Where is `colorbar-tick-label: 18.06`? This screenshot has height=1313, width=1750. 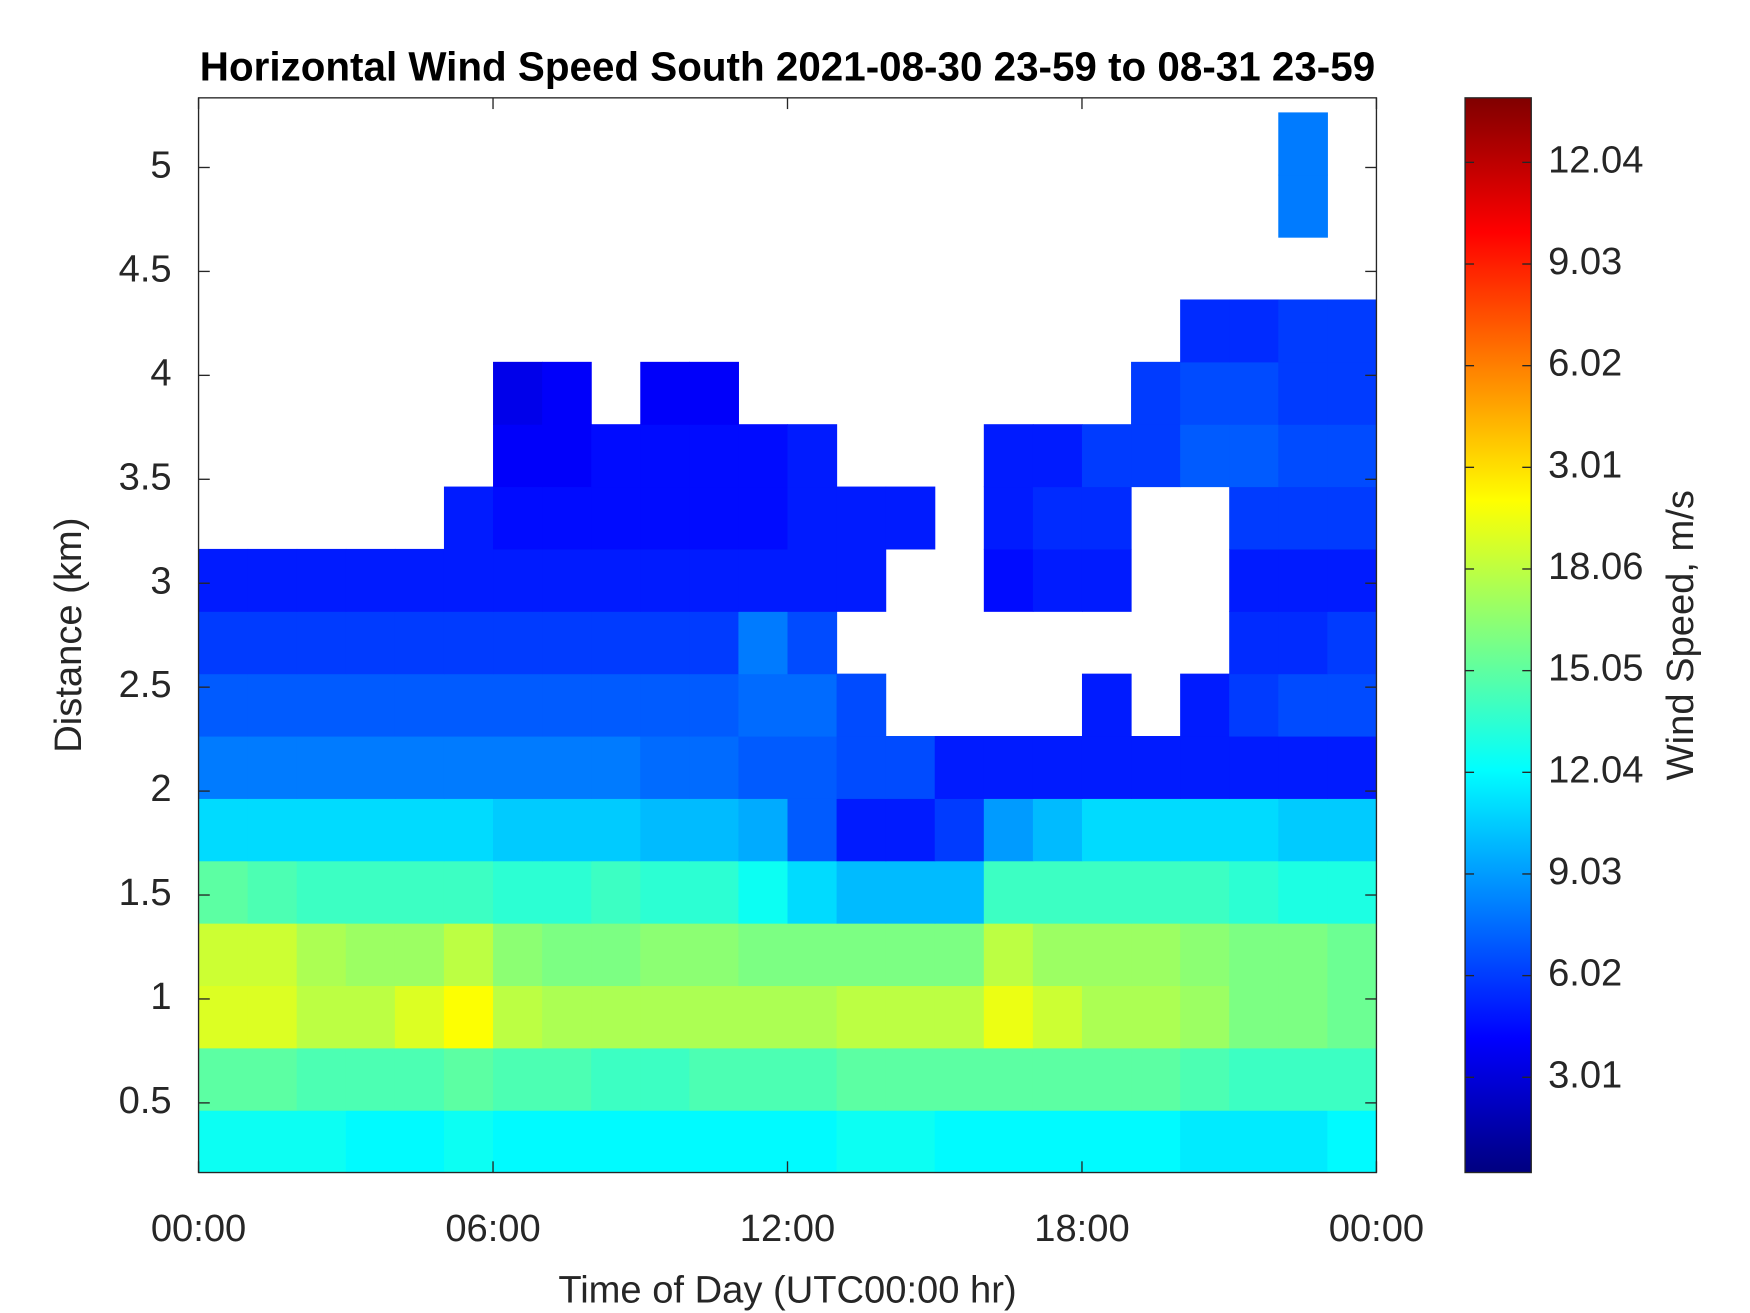 colorbar-tick-label: 18.06 is located at coordinates (1595, 566).